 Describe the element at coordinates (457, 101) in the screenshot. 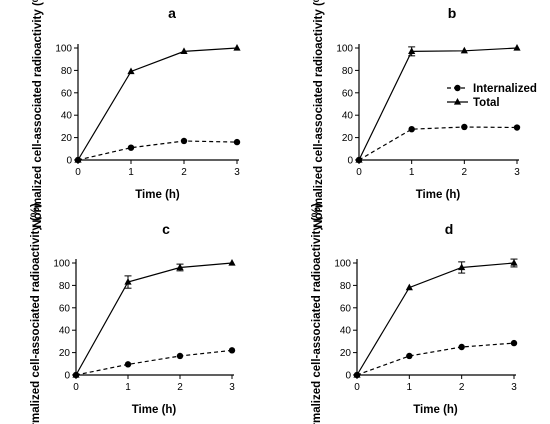

I see `legend-triangle-marker` at that location.